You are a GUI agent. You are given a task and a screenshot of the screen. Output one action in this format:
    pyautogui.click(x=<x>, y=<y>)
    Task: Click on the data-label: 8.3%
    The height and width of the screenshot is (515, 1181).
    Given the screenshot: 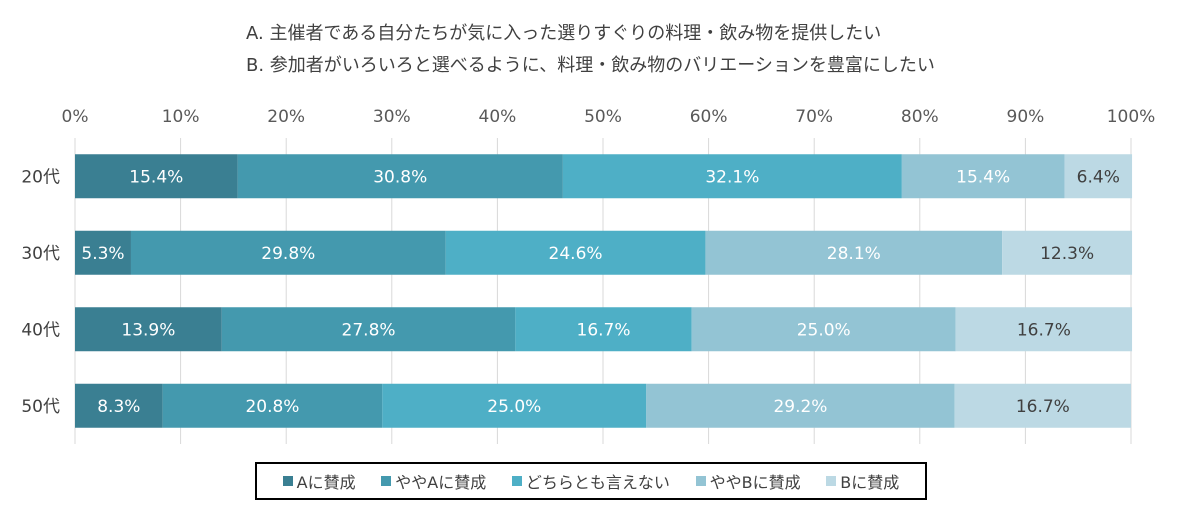 What is the action you would take?
    pyautogui.click(x=118, y=407)
    